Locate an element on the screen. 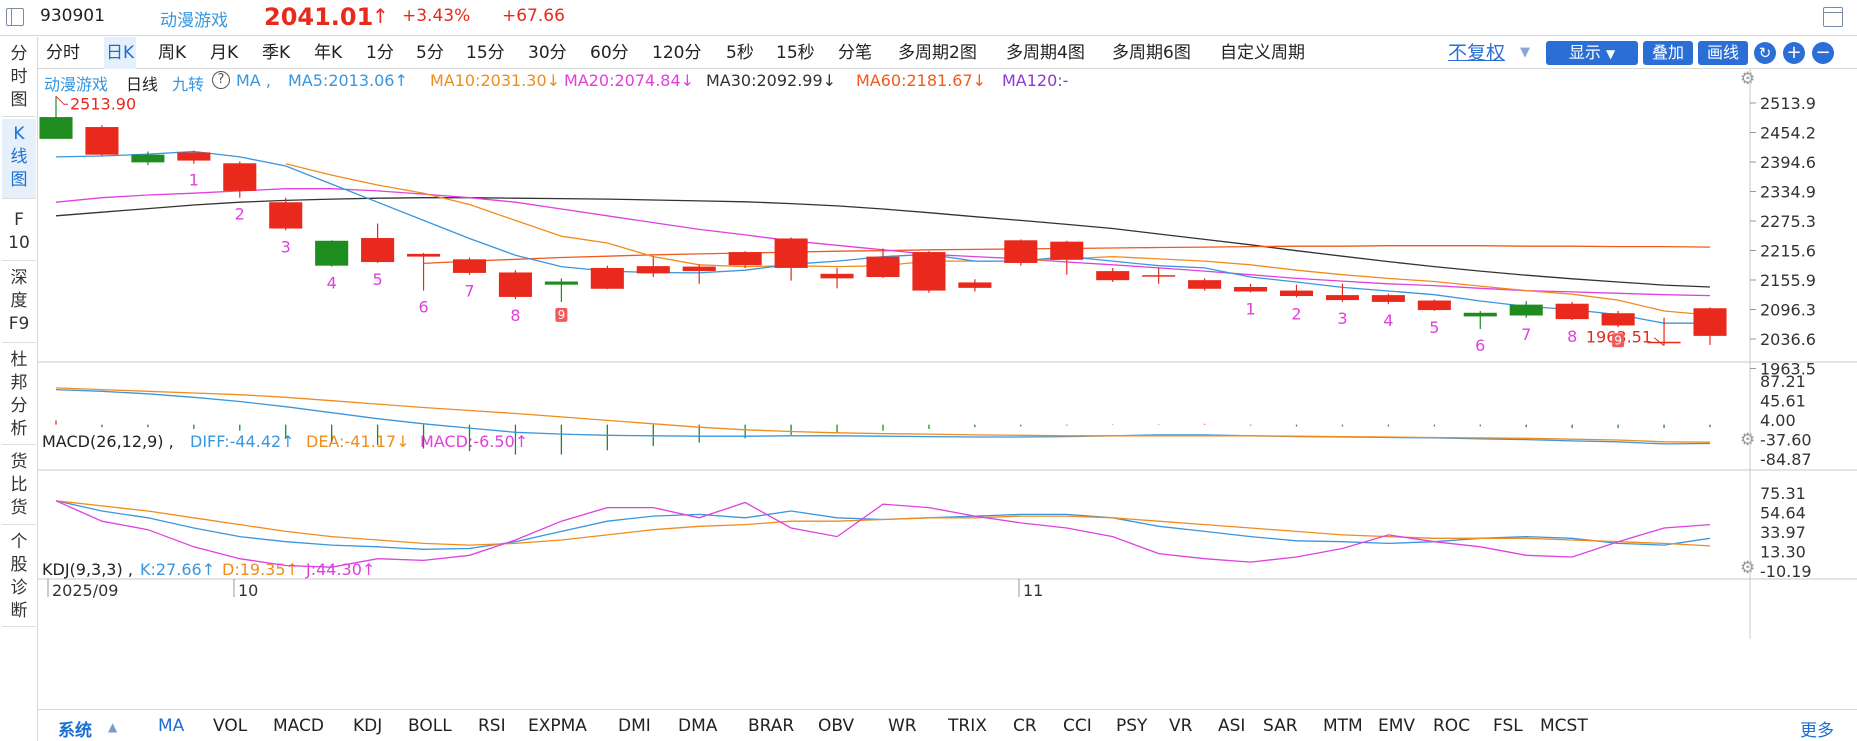 The image size is (1857, 741). indicator-tab: MCST is located at coordinates (1564, 726).